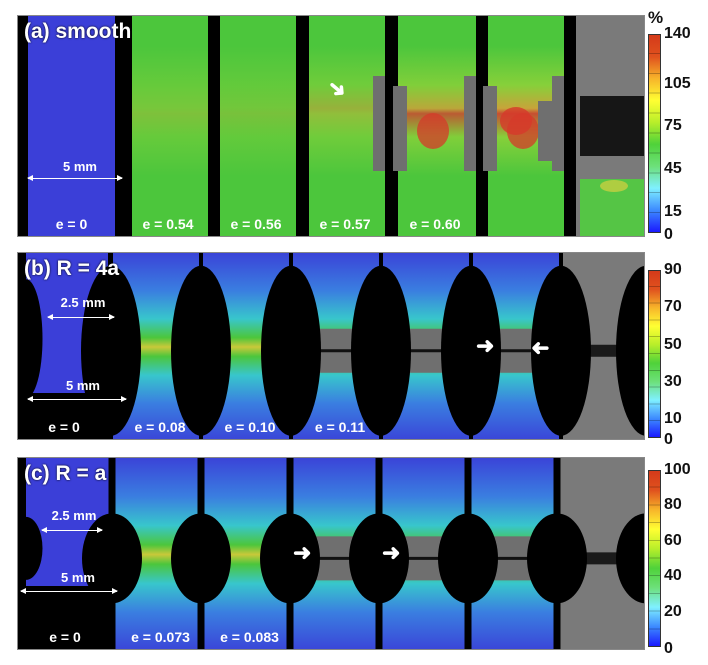  Describe the element at coordinates (540, 347) in the screenshot. I see `crack-arrow-left-icon: ➜` at that location.